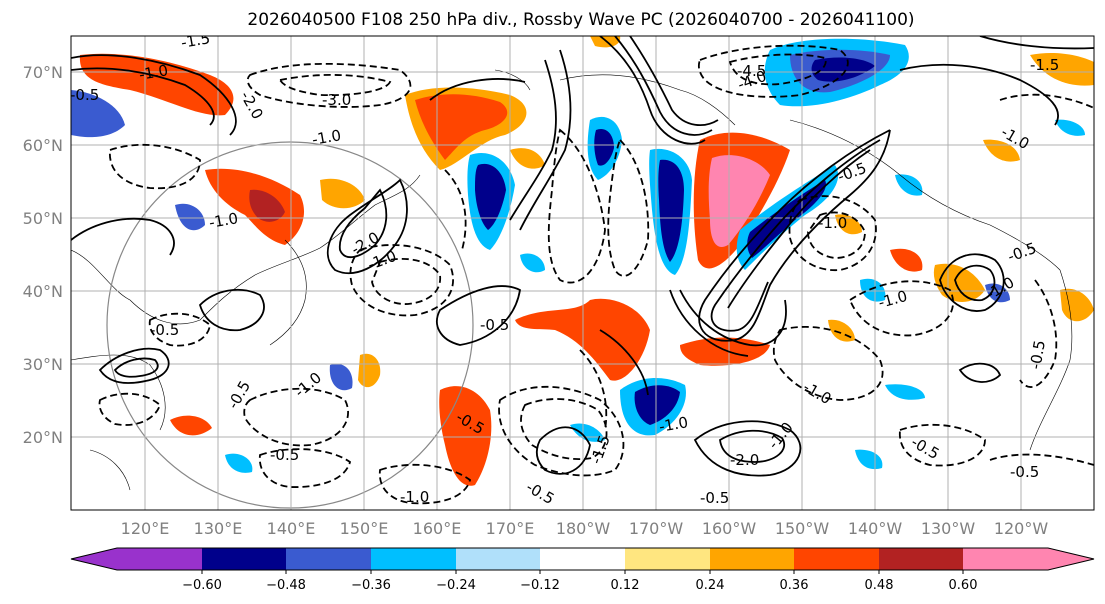  I want to click on colorbar-tick-label: 0.48, so click(879, 585).